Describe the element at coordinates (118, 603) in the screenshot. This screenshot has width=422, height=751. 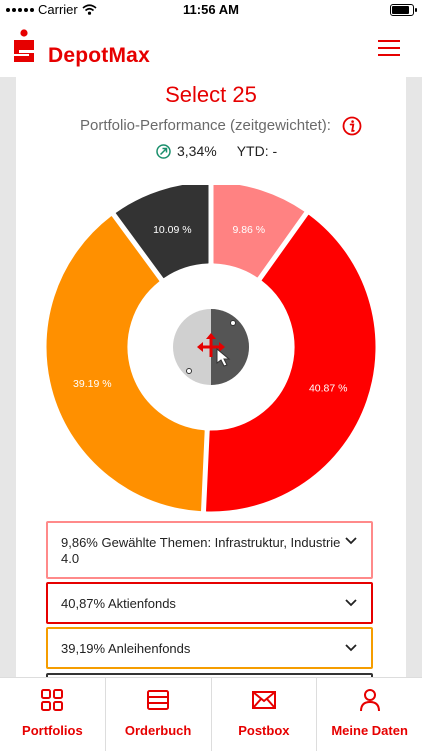
I see `accordion-aktienfonds-label: 40,87% Aktienfonds` at that location.